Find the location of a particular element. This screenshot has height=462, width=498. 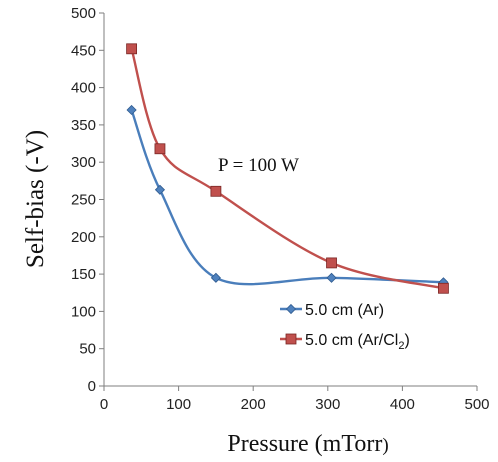

x-tick-label: 500 is located at coordinates (476, 404).